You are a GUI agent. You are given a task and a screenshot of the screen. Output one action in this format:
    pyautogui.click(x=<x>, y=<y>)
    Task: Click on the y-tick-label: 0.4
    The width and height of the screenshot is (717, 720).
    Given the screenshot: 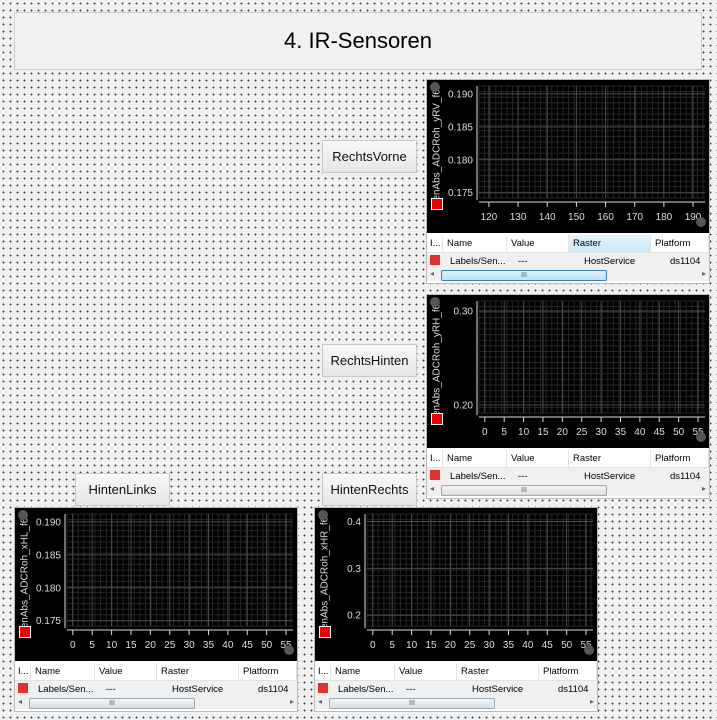 What is the action you would take?
    pyautogui.click(x=354, y=522)
    